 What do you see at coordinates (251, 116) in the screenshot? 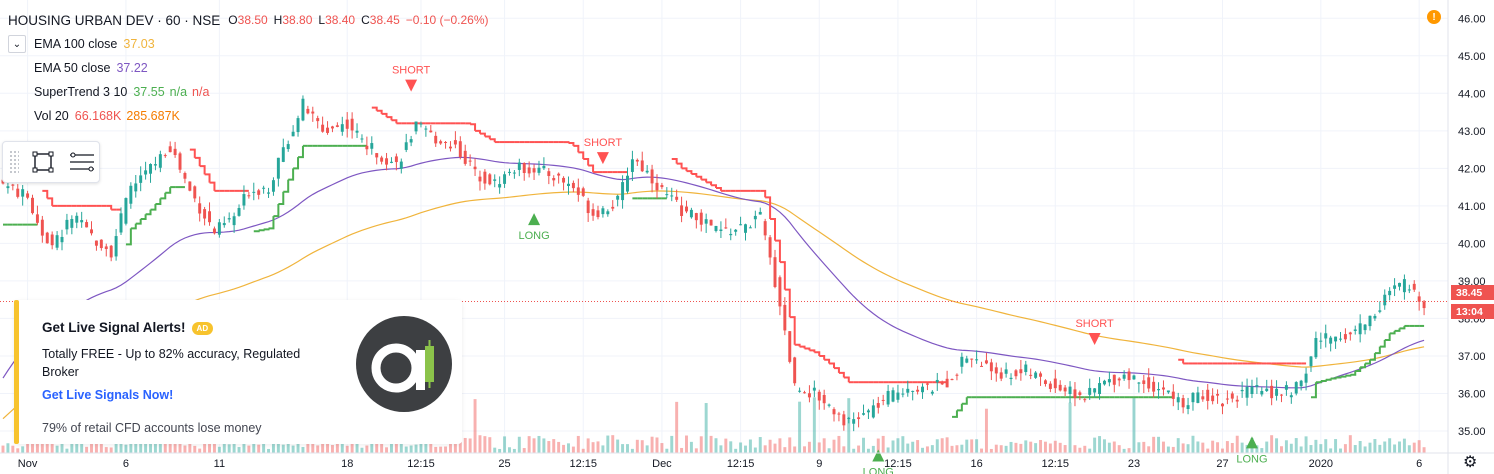
I see `indicator-volume: Vol 20 66.168K 285.687K` at bounding box center [251, 116].